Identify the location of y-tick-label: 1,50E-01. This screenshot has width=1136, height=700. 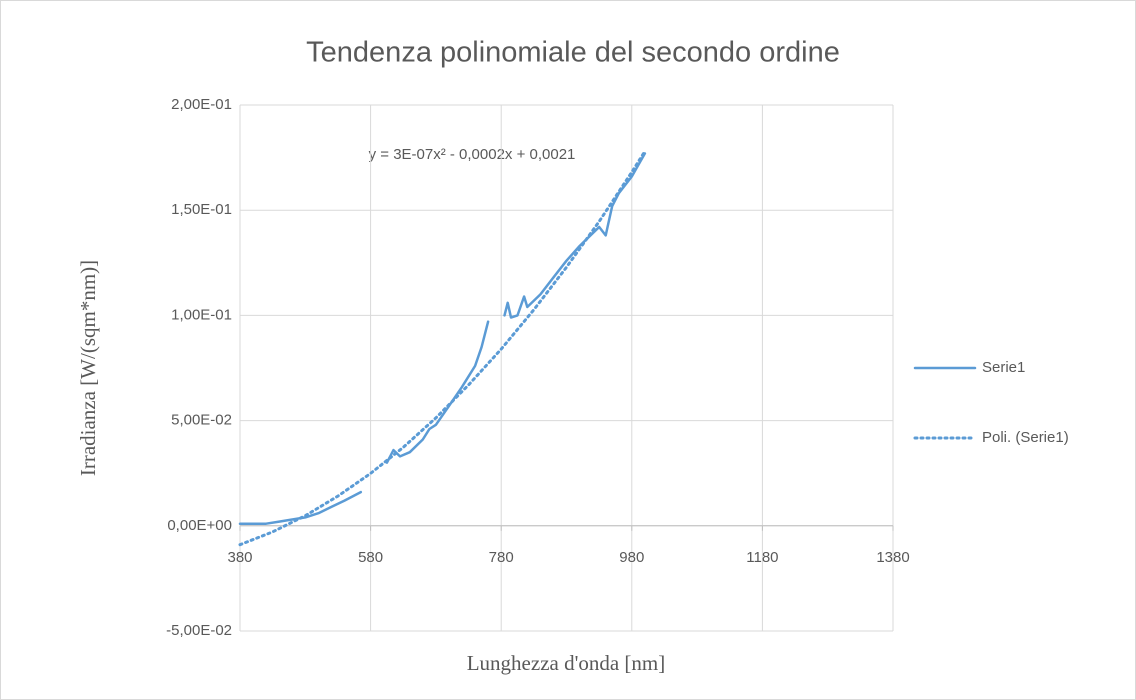
(201, 209).